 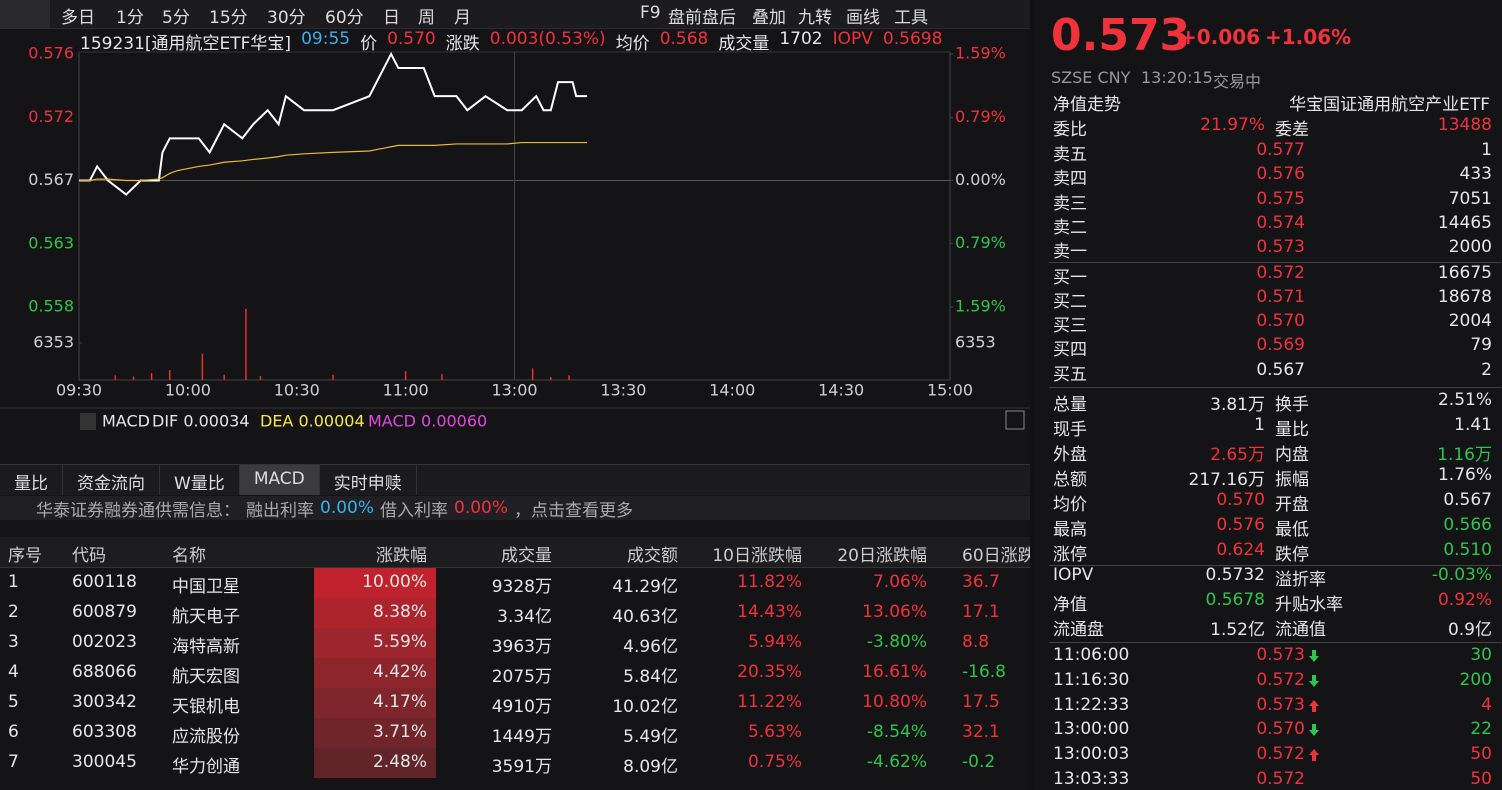 What do you see at coordinates (702, 18) in the screenshot?
I see `tool-button: 盘前盘后` at bounding box center [702, 18].